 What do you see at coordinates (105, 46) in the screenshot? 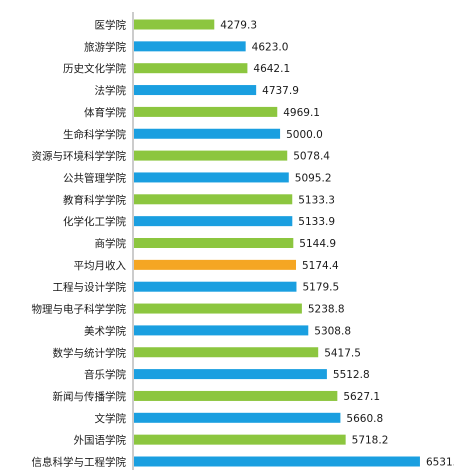
I see `category-label: 旅游学院` at bounding box center [105, 46].